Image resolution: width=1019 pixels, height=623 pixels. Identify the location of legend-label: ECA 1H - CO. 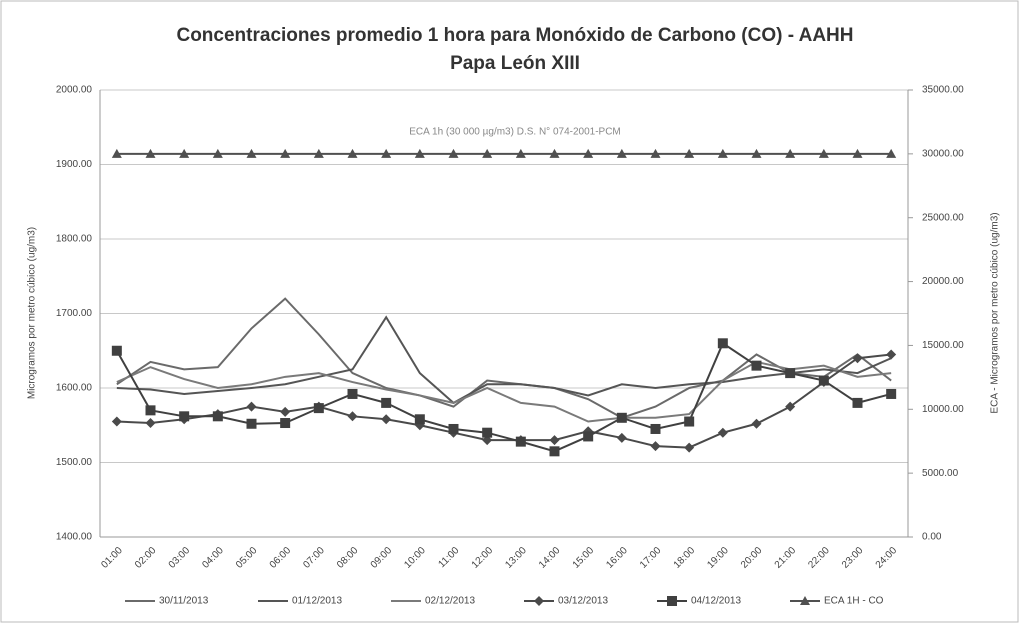
(854, 601).